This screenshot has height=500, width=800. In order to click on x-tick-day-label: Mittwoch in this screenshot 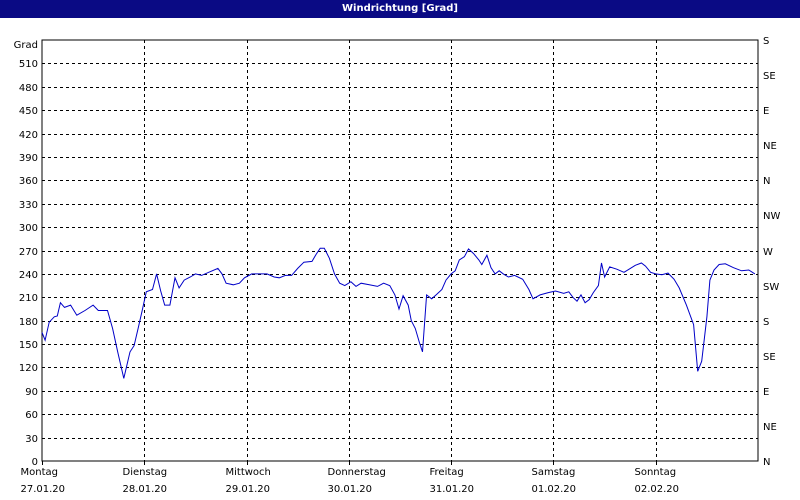, I will do `click(248, 472)`.